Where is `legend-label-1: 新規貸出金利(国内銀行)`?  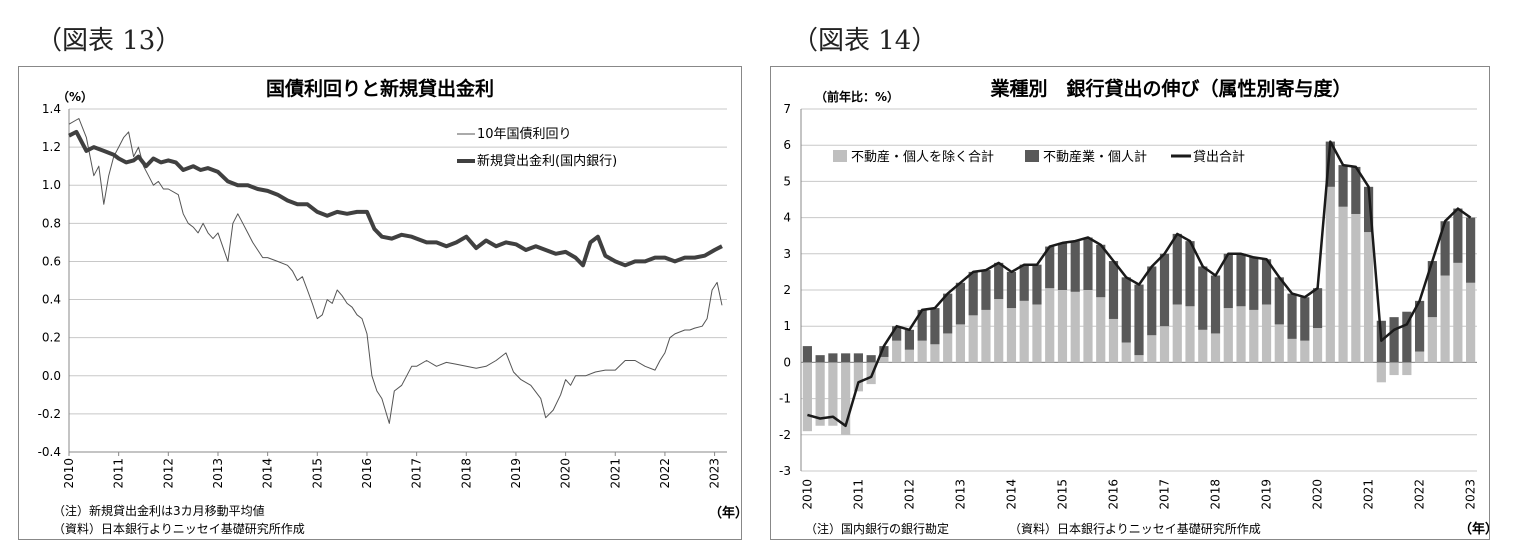 legend-label-1: 新規貸出金利(国内銀行) is located at coordinates (547, 161).